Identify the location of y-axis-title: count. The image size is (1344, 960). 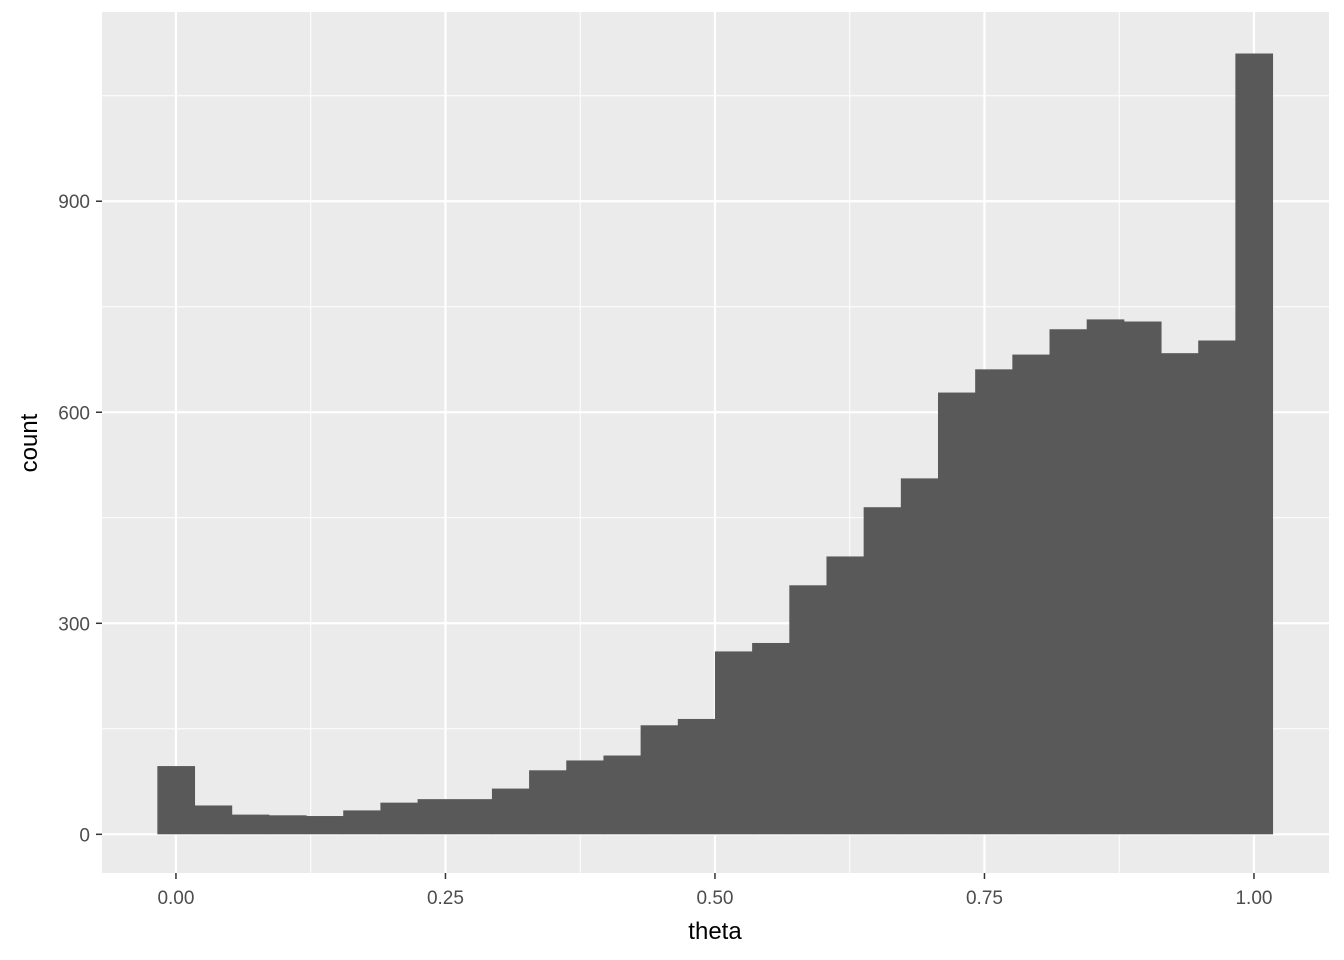
(29, 442).